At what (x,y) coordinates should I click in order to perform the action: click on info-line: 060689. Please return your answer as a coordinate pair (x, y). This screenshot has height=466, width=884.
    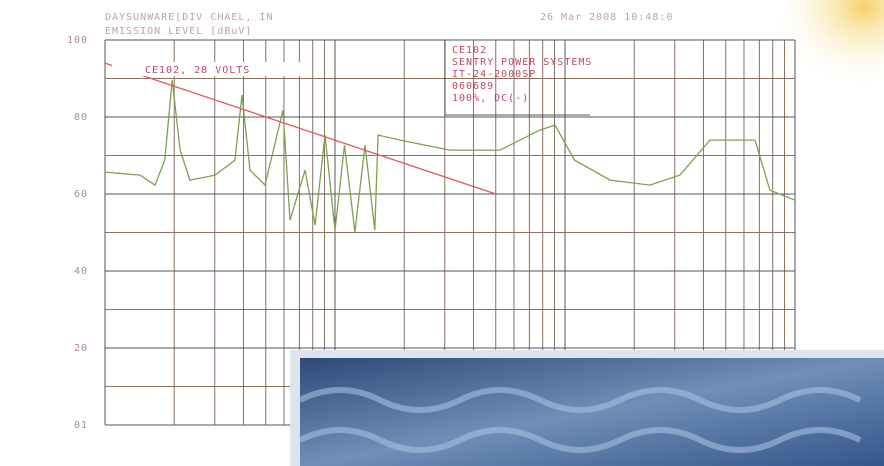
    Looking at the image, I should click on (473, 86).